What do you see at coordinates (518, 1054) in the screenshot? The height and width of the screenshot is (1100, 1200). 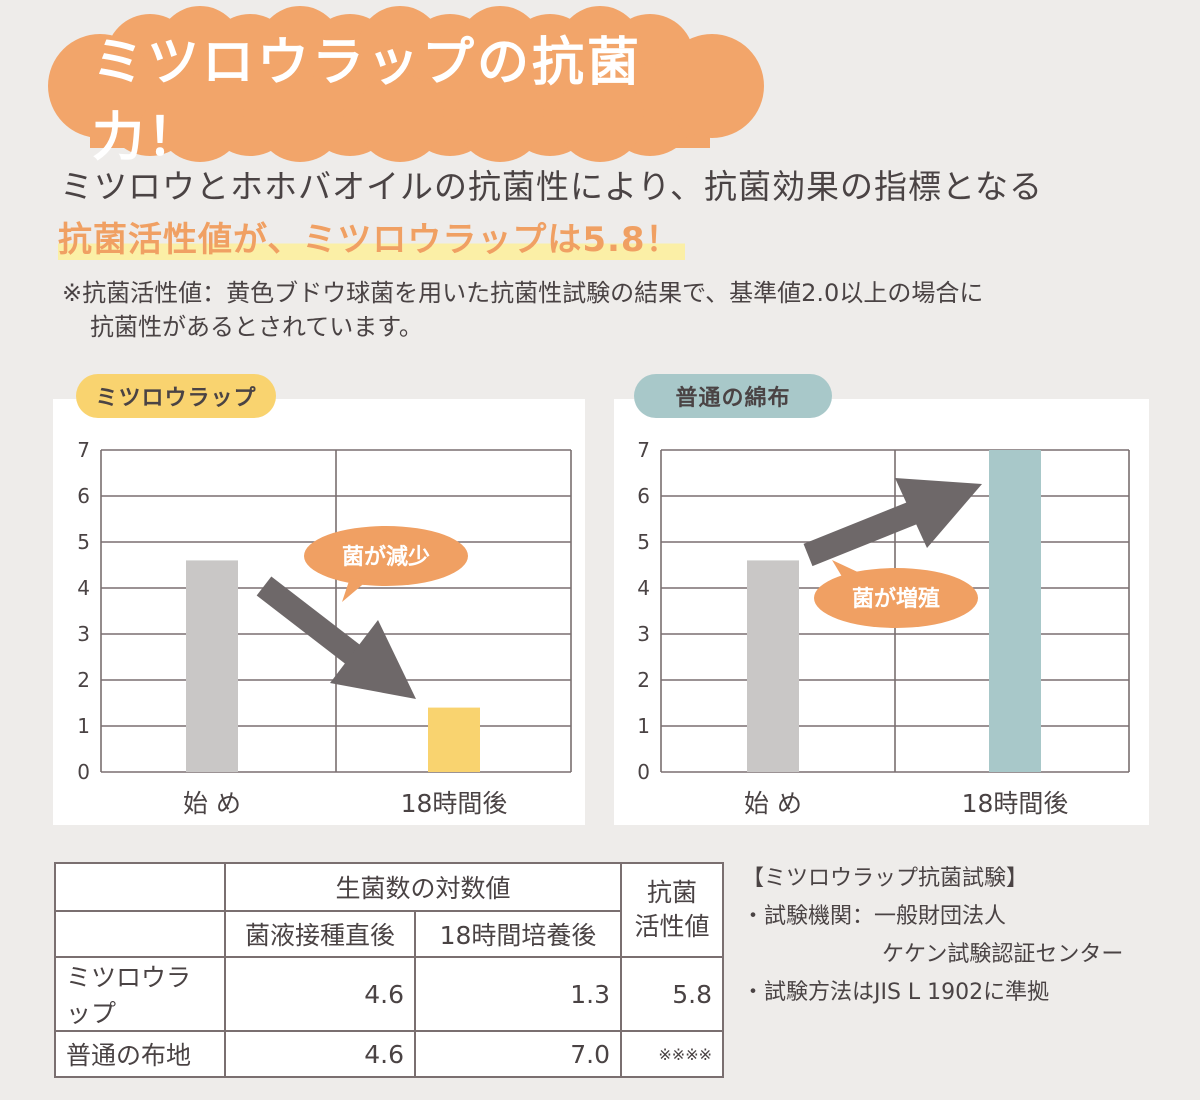 I see `table-cell: 7.0` at bounding box center [518, 1054].